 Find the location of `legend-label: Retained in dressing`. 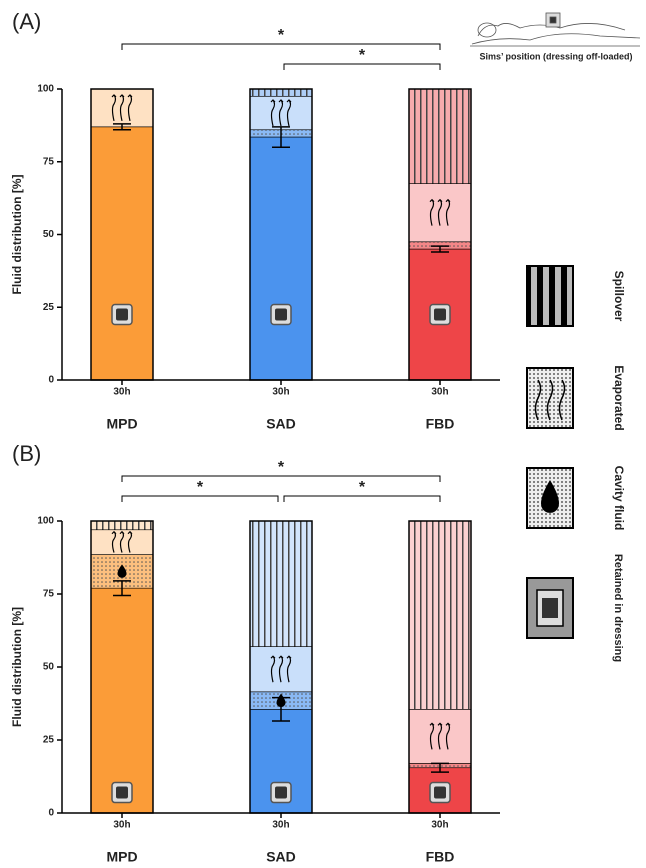

legend-label: Retained in dressing is located at coordinates (618, 608).